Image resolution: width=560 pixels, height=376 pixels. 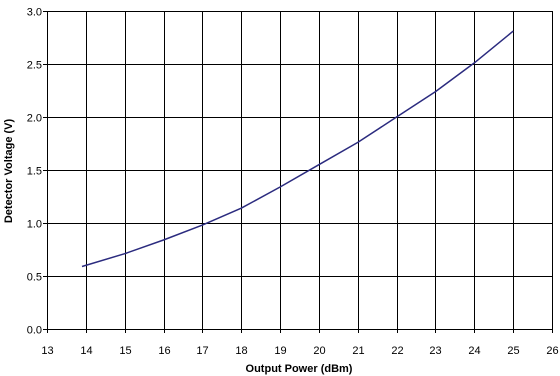 What do you see at coordinates (86, 351) in the screenshot?
I see `x-tick-label-1: 14` at bounding box center [86, 351].